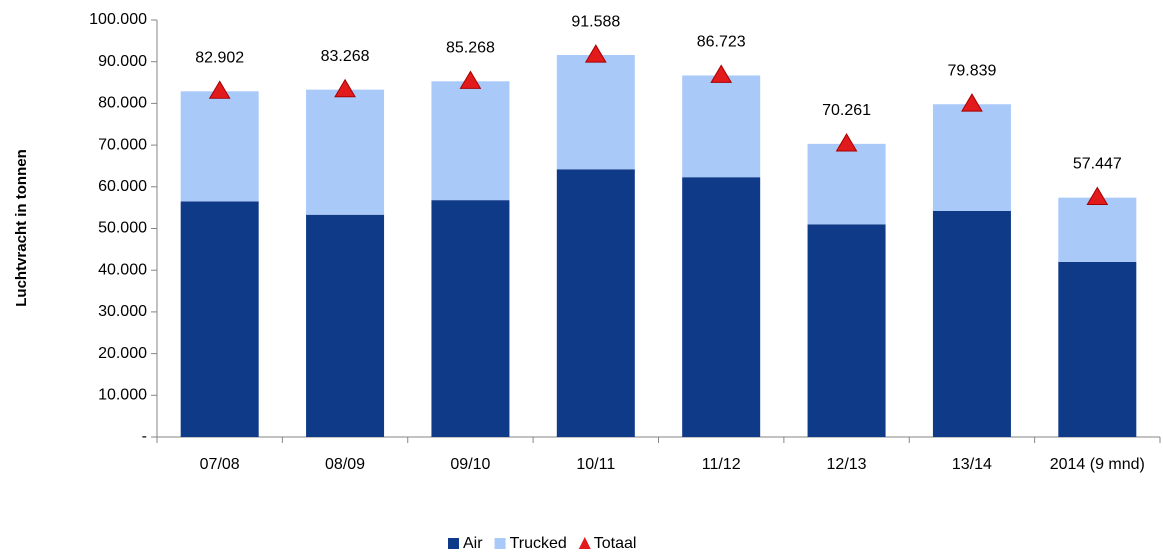 The width and height of the screenshot is (1163, 553). What do you see at coordinates (470, 48) in the screenshot?
I see `data-label: 85.268` at bounding box center [470, 48].